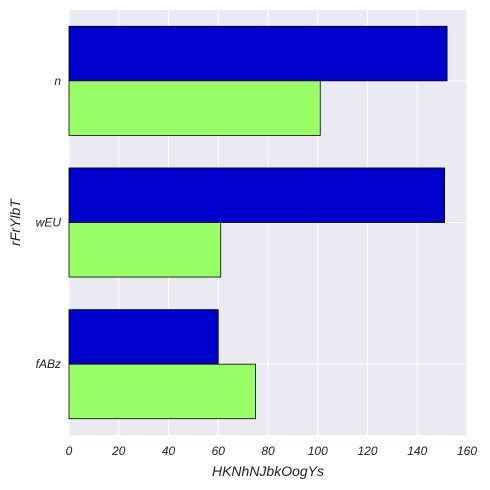 Image resolution: width=490 pixels, height=490 pixels. What do you see at coordinates (48, 364) in the screenshot?
I see `y-tick-label: fABz` at bounding box center [48, 364].